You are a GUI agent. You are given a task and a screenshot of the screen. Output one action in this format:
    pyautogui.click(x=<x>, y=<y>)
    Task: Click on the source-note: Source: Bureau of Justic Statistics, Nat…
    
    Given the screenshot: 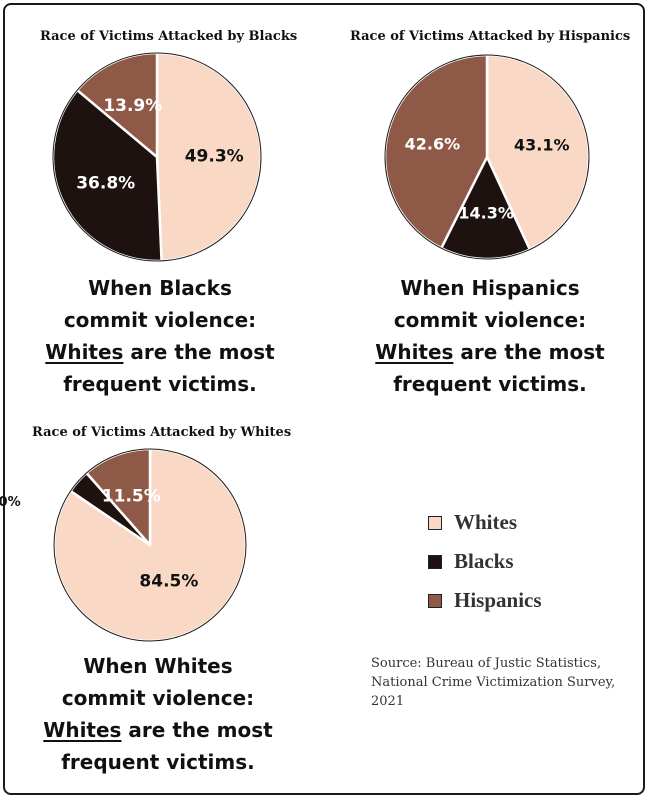 What is the action you would take?
    pyautogui.click(x=493, y=682)
    